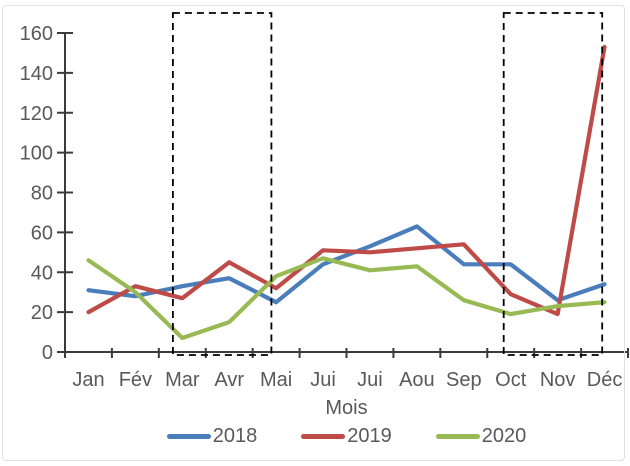 The height and width of the screenshot is (466, 630). I want to click on x-tick-label: Jan, so click(88, 380).